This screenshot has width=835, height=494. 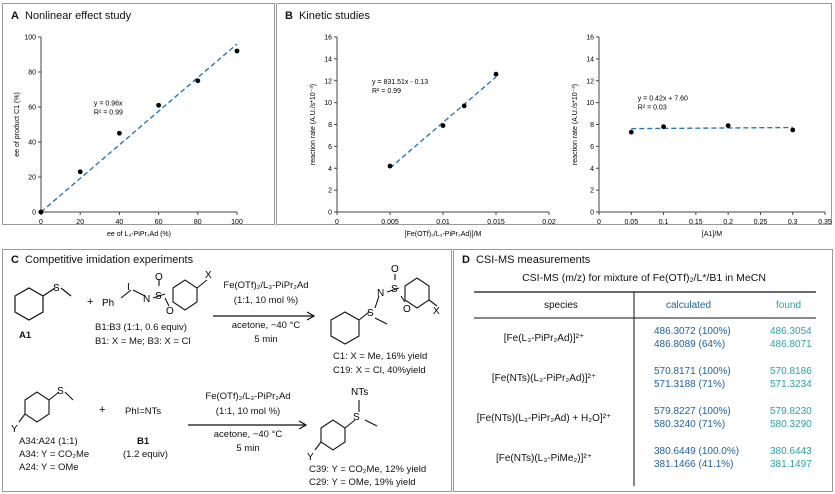 I want to click on substituent-y-label: Y, so click(x=14, y=429).